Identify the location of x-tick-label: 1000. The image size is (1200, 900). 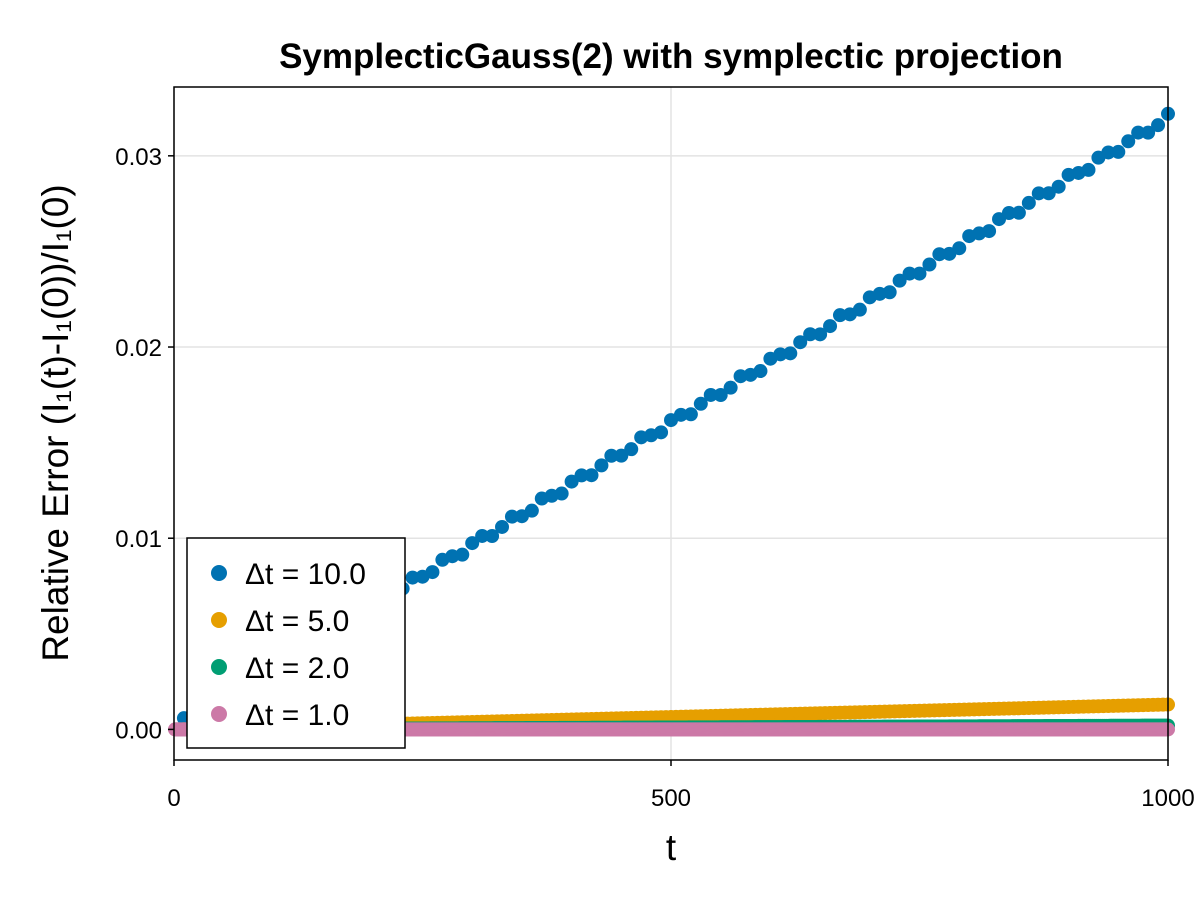
(1167, 798).